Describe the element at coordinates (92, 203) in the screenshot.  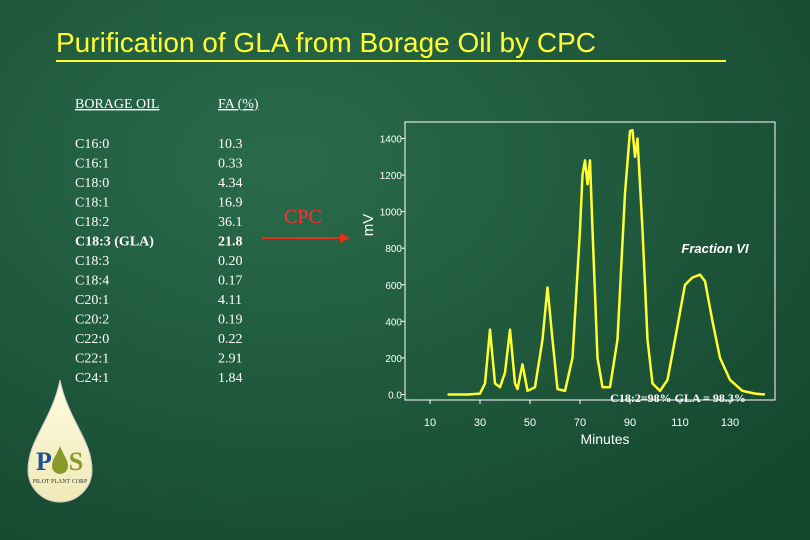
I see `table-label: C18:1` at that location.